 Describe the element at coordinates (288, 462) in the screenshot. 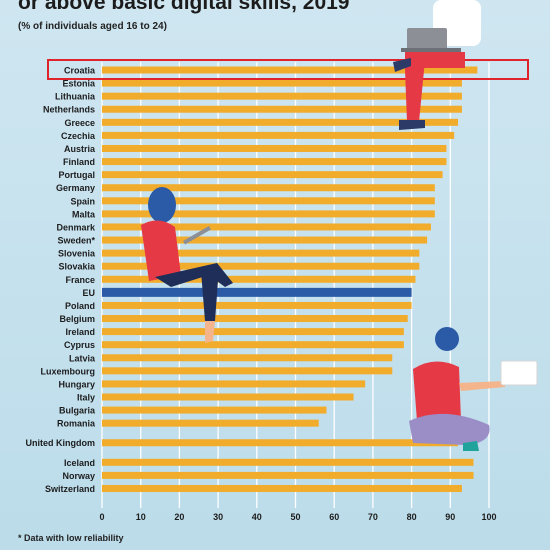

I see `bar-iceland` at that location.